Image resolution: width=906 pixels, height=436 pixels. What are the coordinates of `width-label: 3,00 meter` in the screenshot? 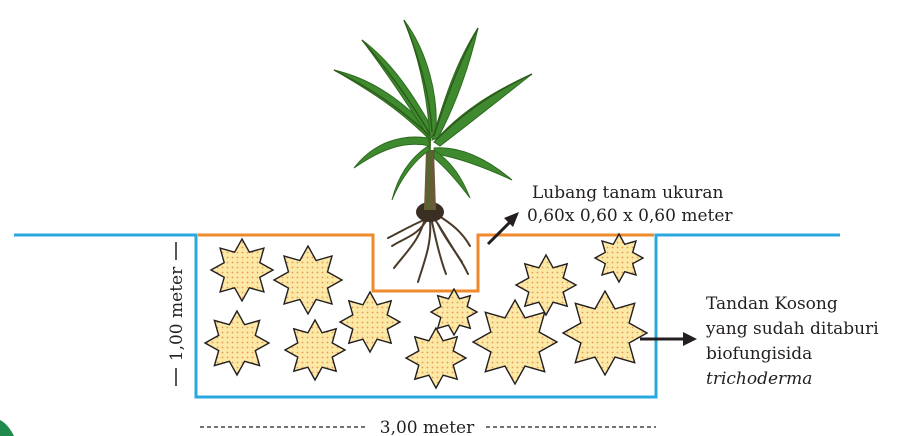 It's located at (427, 427).